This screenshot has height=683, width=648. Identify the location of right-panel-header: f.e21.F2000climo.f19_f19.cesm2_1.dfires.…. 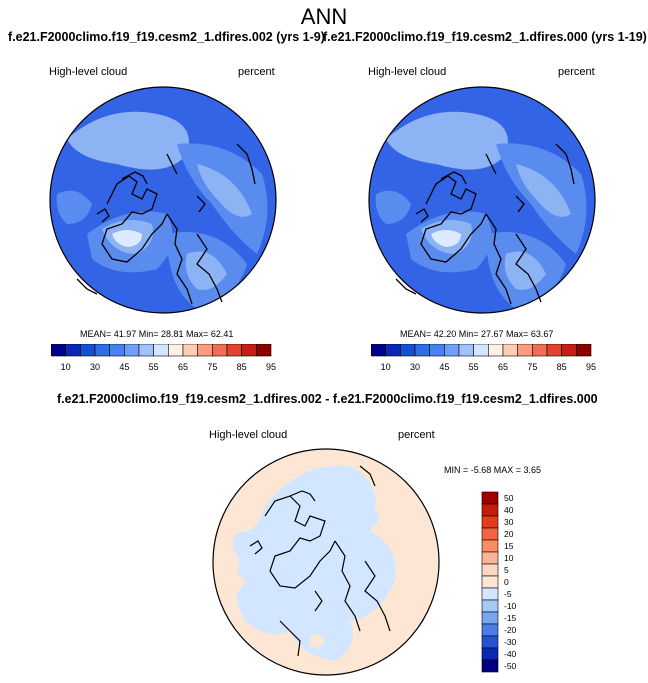
(485, 37).